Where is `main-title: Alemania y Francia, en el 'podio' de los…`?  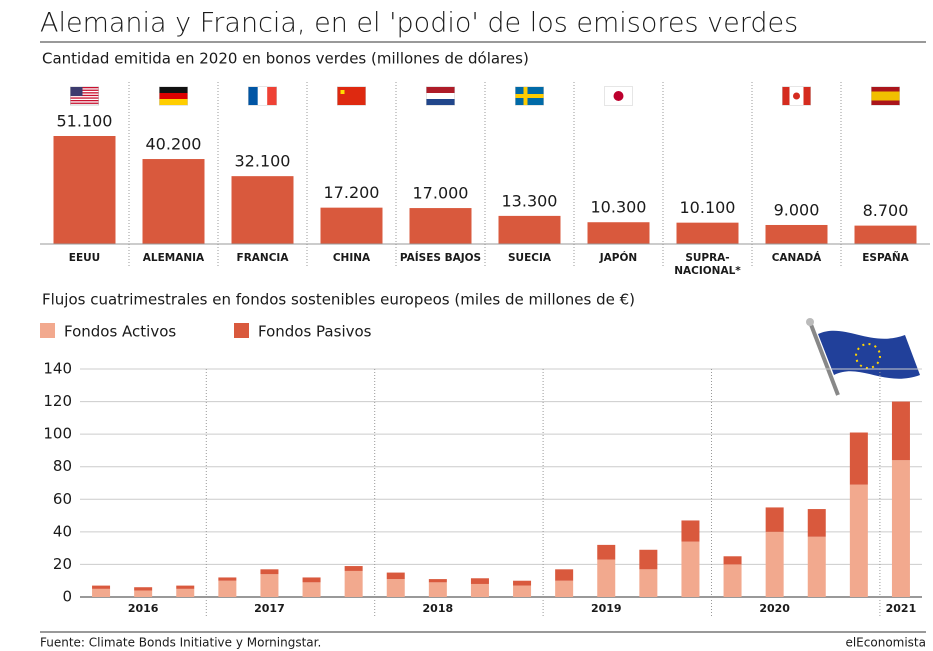
main-title: Alemania y Francia, en el 'podio' de los… is located at coordinates (419, 23).